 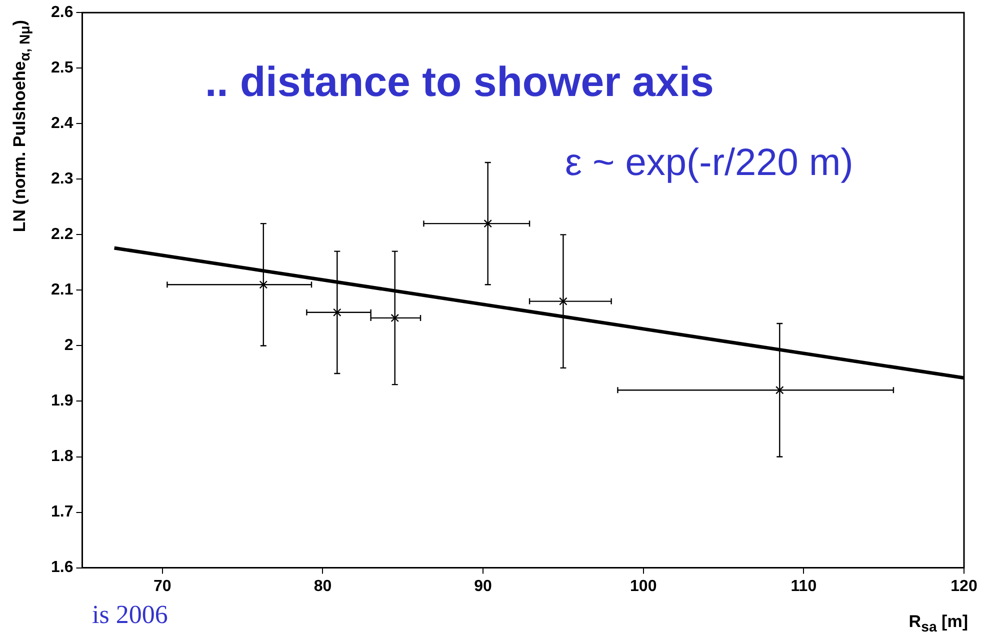 What do you see at coordinates (643, 586) in the screenshot?
I see `x-tick-label: 100` at bounding box center [643, 586].